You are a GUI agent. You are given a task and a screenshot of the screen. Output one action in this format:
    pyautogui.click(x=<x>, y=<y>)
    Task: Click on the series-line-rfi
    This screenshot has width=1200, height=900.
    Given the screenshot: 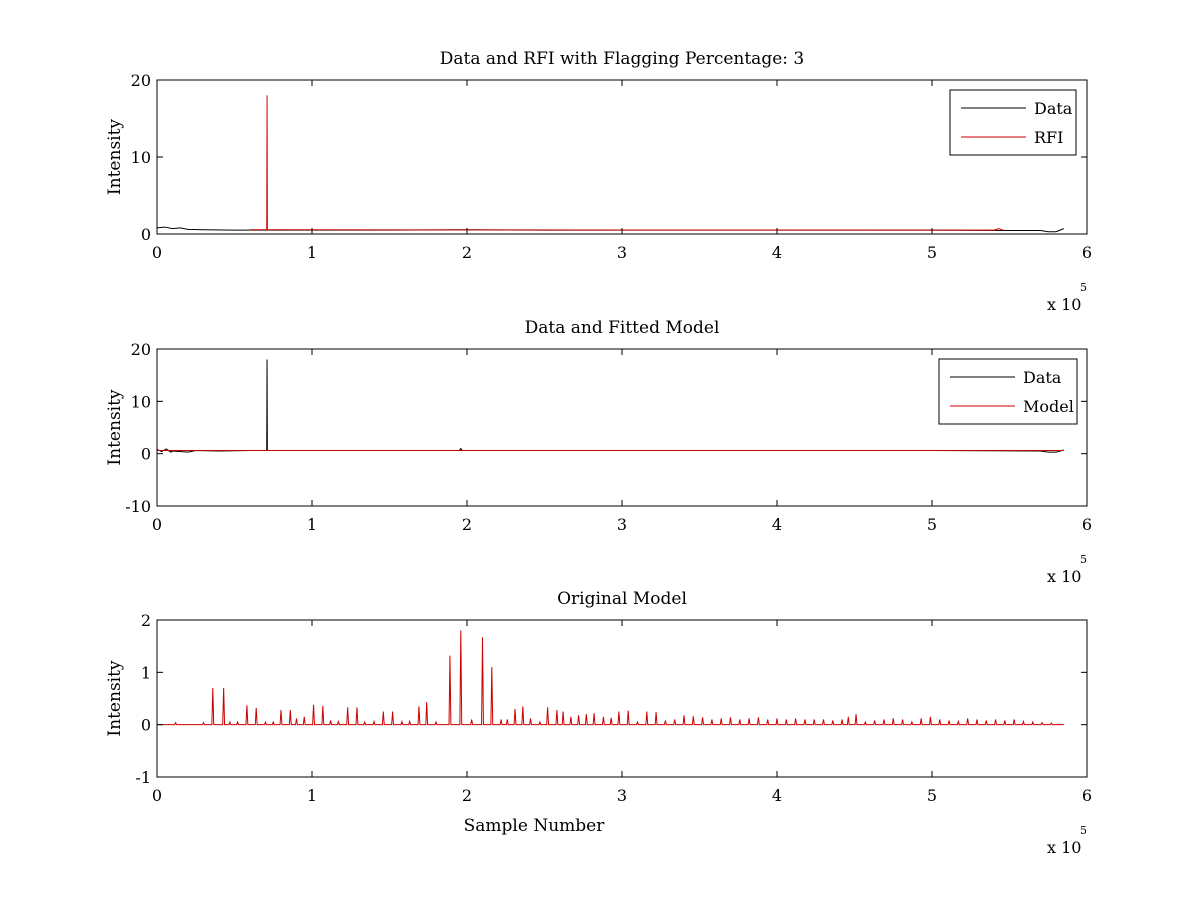 What is the action you would take?
    pyautogui.click(x=627, y=163)
    